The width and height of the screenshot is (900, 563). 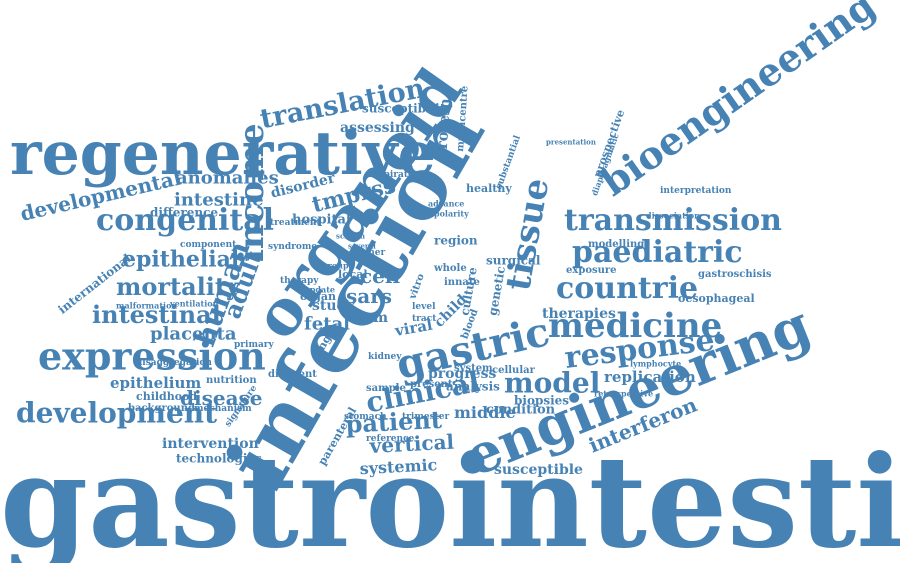 What do you see at coordinates (431, 384) in the screenshot?
I see `cloud-word: present` at bounding box center [431, 384].